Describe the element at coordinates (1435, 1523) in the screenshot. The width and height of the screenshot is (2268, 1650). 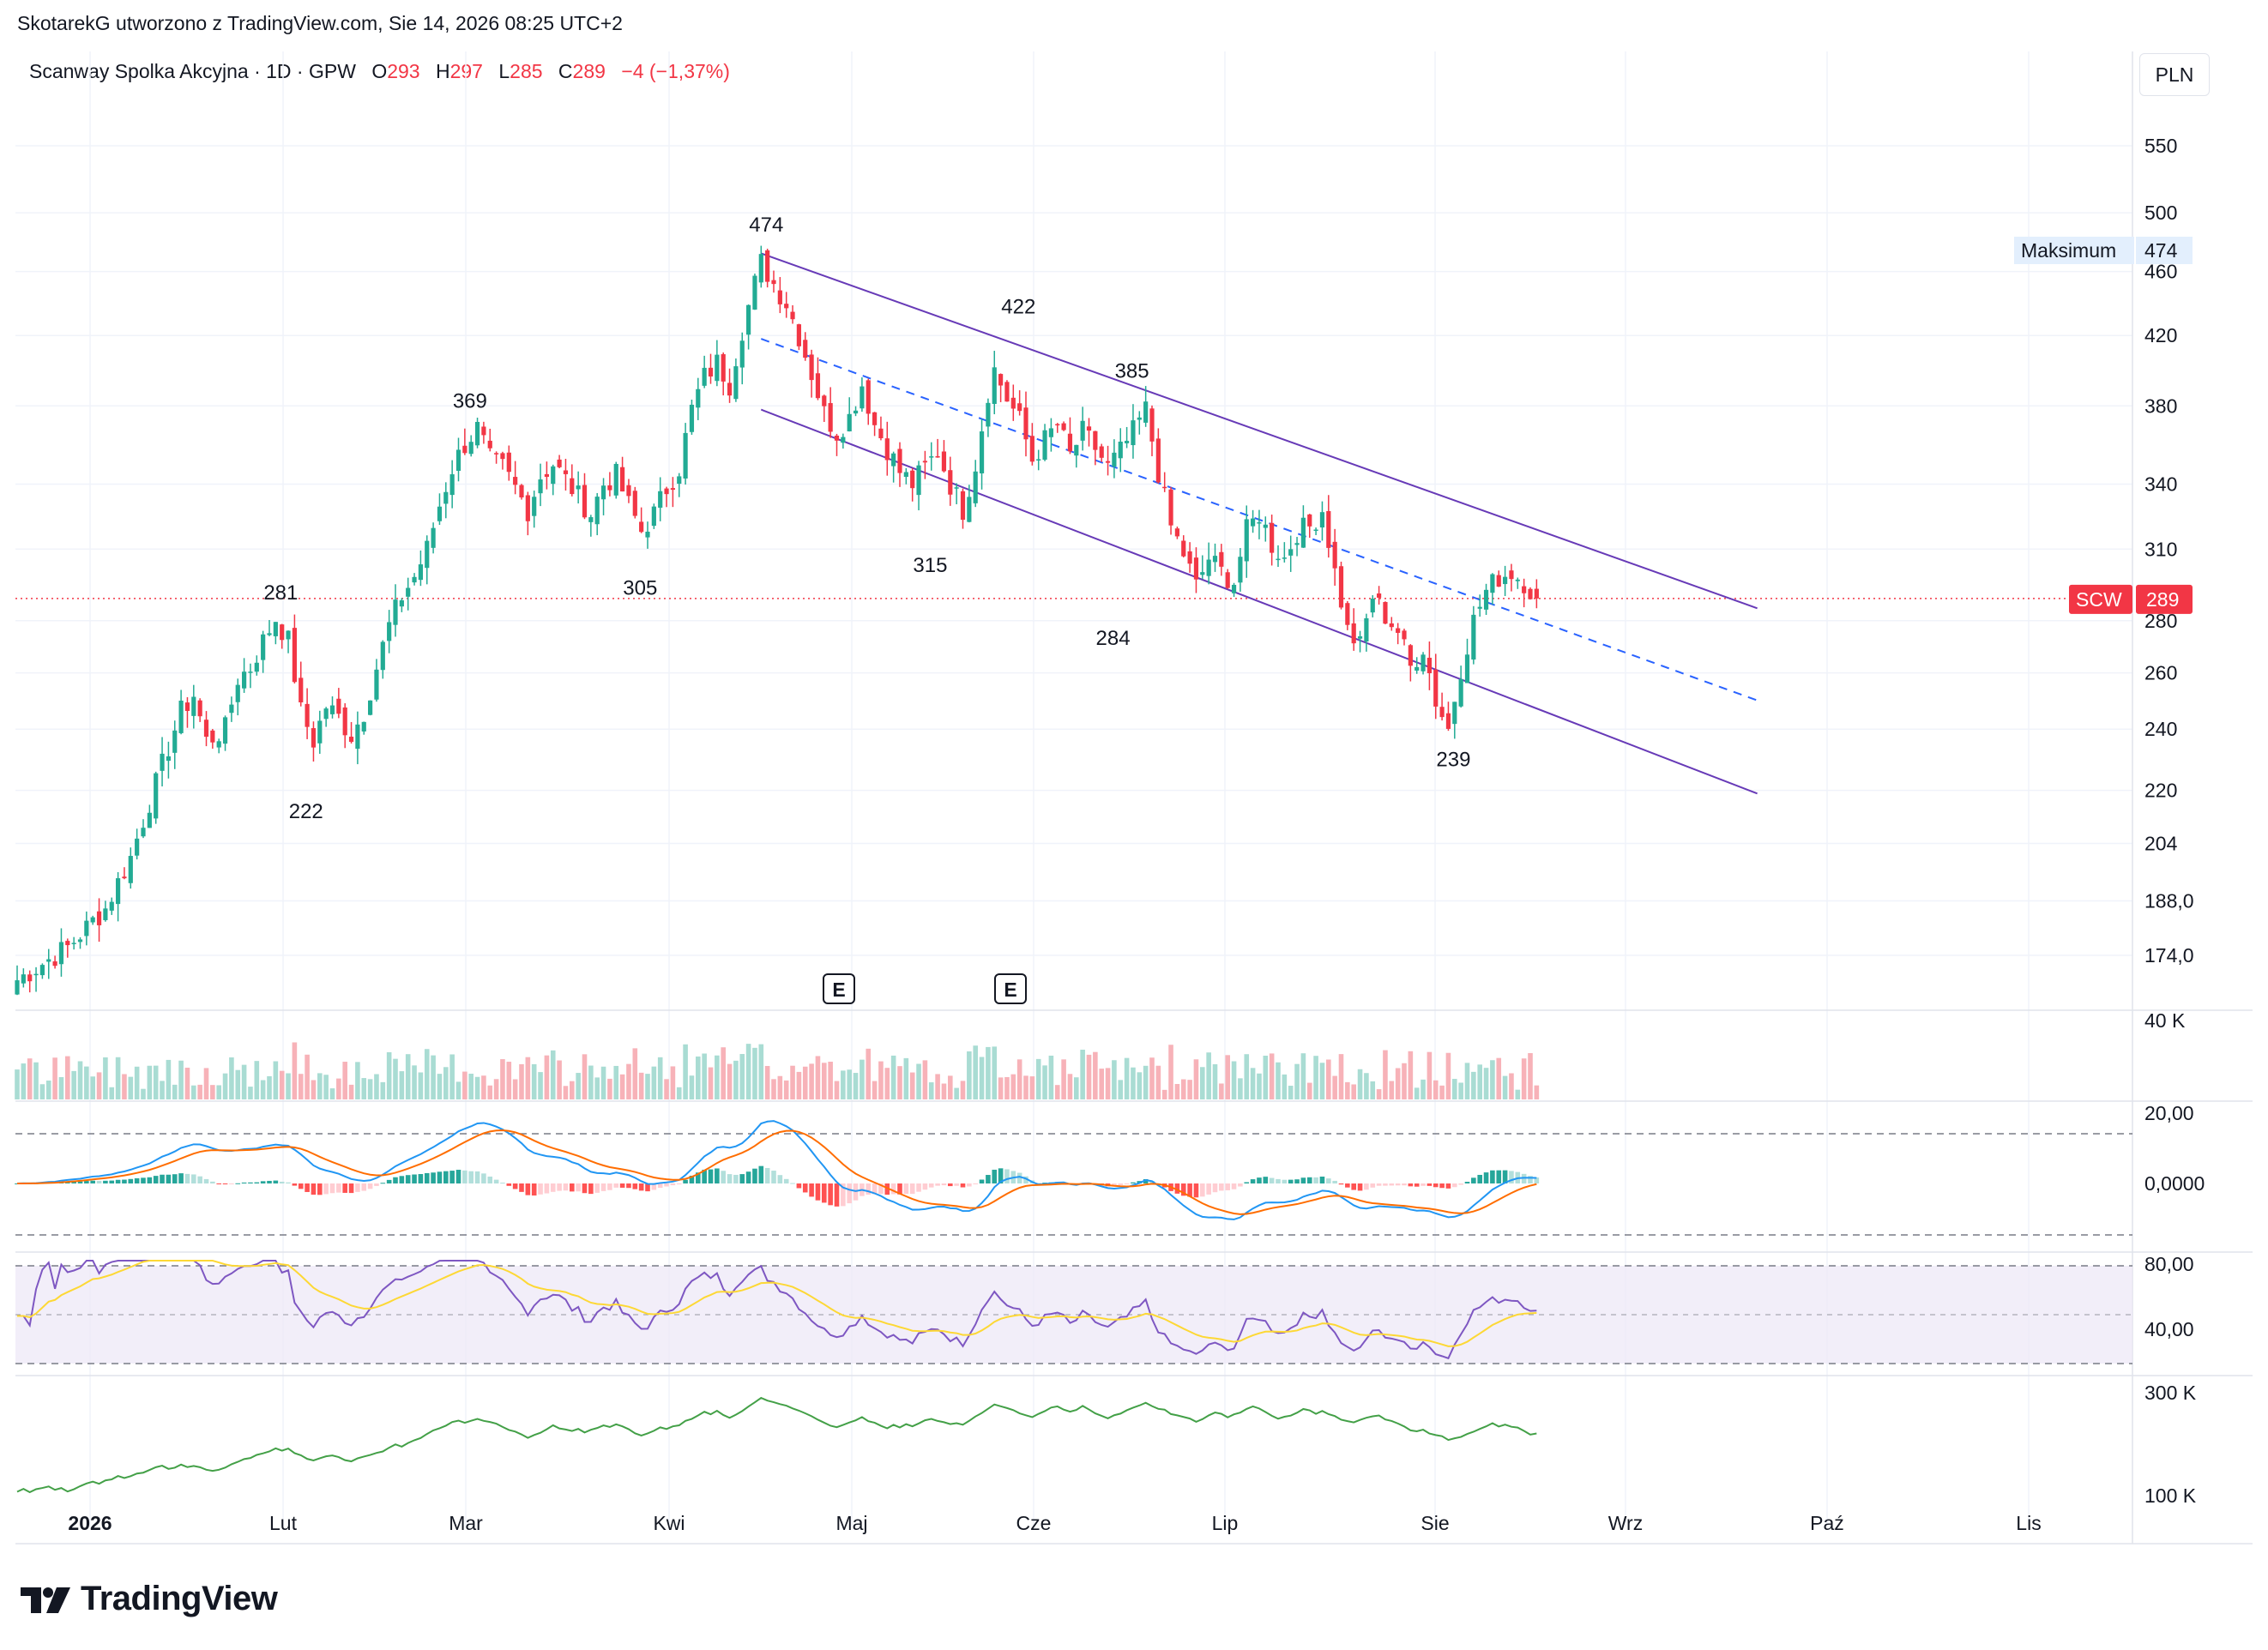
I see `time-tick-label: Sie` at that location.